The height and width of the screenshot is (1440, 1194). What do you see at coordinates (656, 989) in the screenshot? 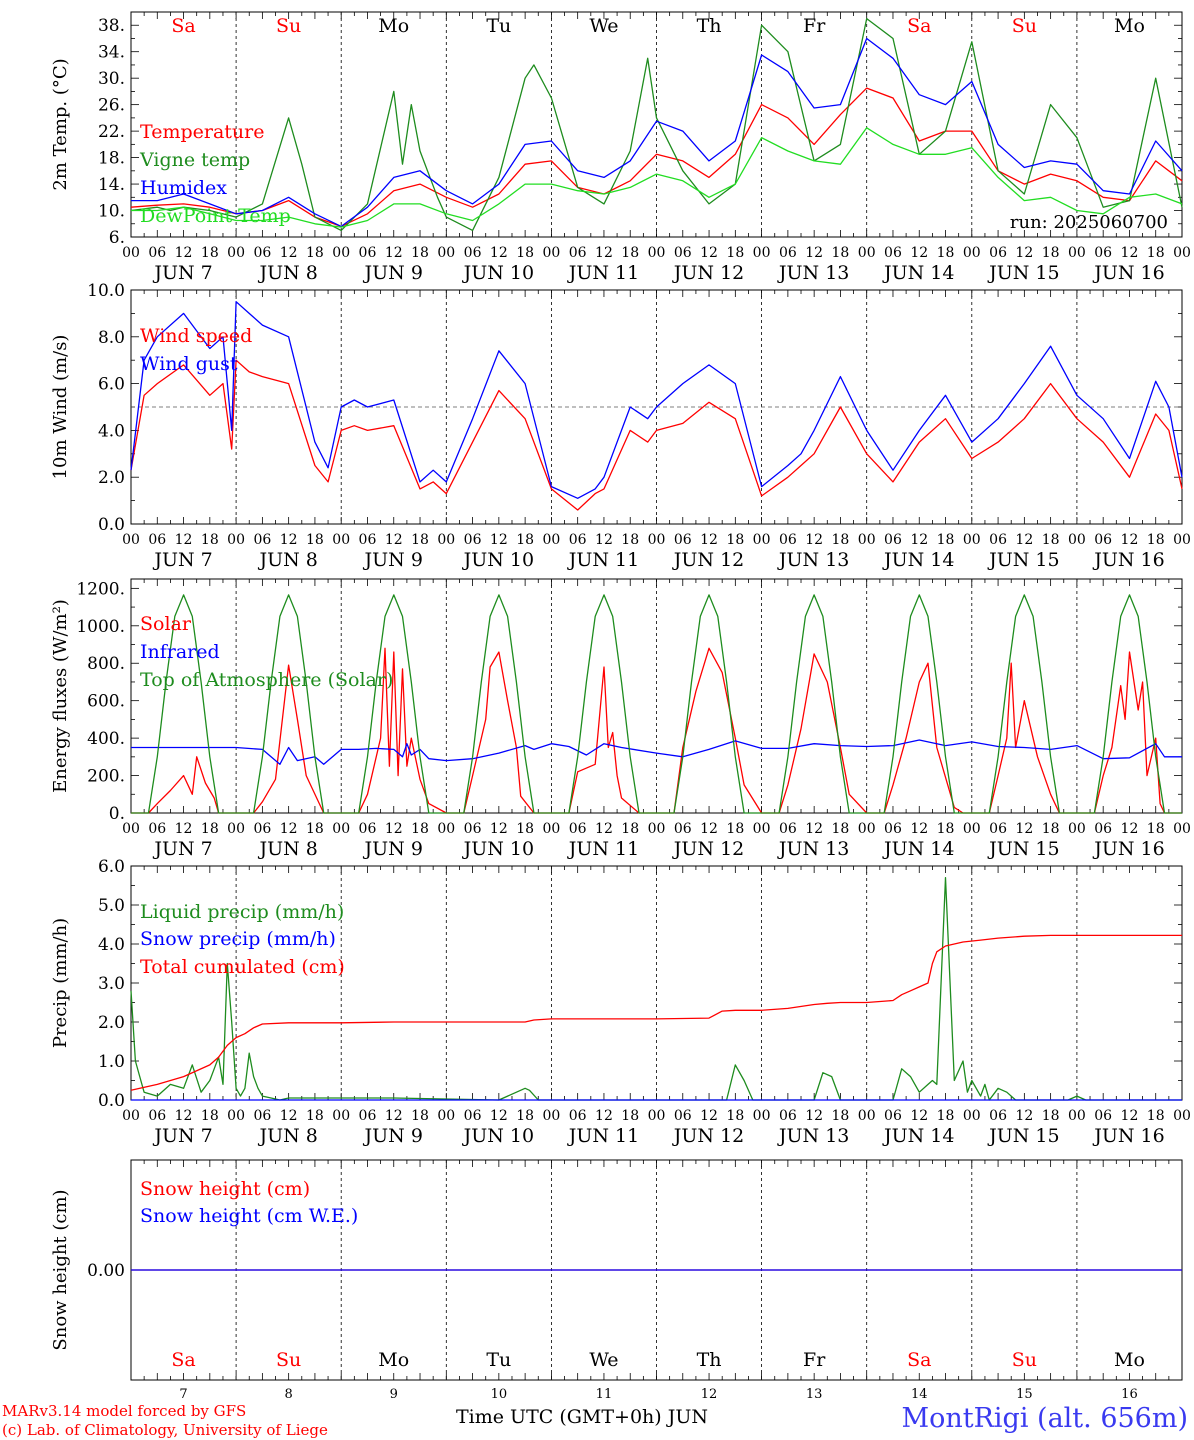
I see `series-line-liquid-precip-mm-h` at bounding box center [656, 989].